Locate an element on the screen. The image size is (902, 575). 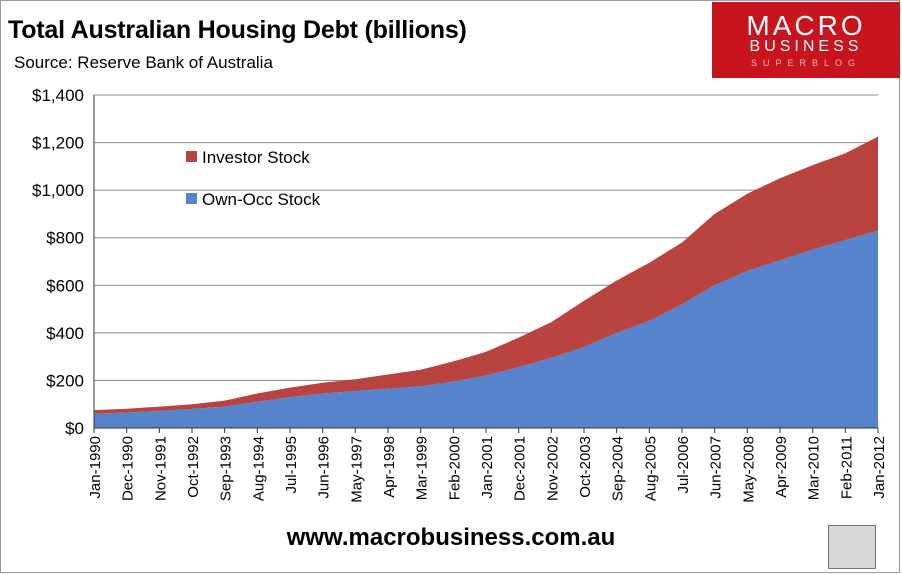
x-tick-label: Feb-2000 is located at coordinates (454, 468).